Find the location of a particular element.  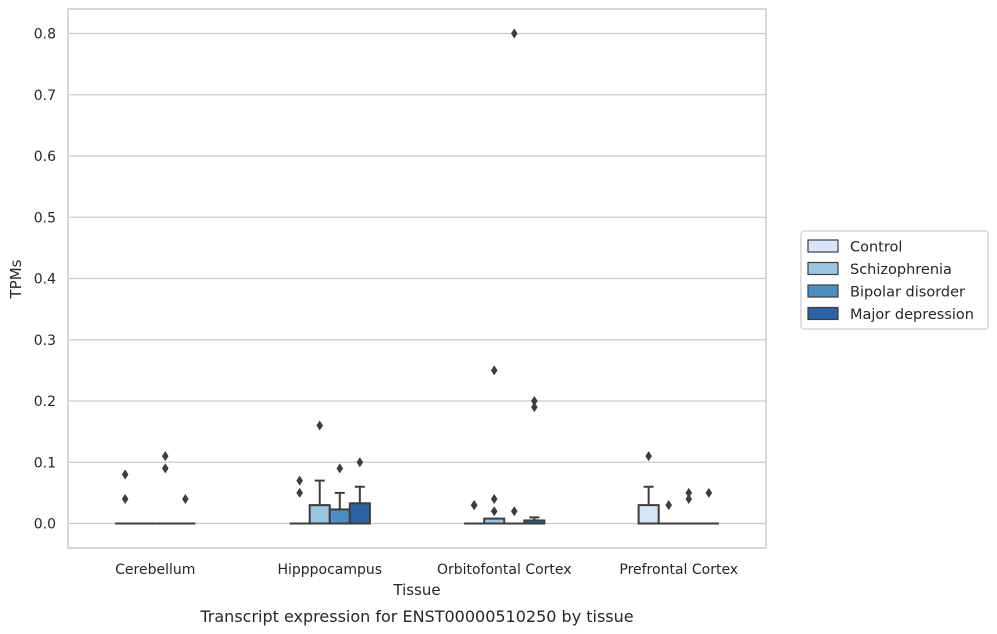

y-axis-ticks: 0.0 0.1 0.2 0.3 0.4 0.5 0.6 0.7 0.8 is located at coordinates (45, 280).